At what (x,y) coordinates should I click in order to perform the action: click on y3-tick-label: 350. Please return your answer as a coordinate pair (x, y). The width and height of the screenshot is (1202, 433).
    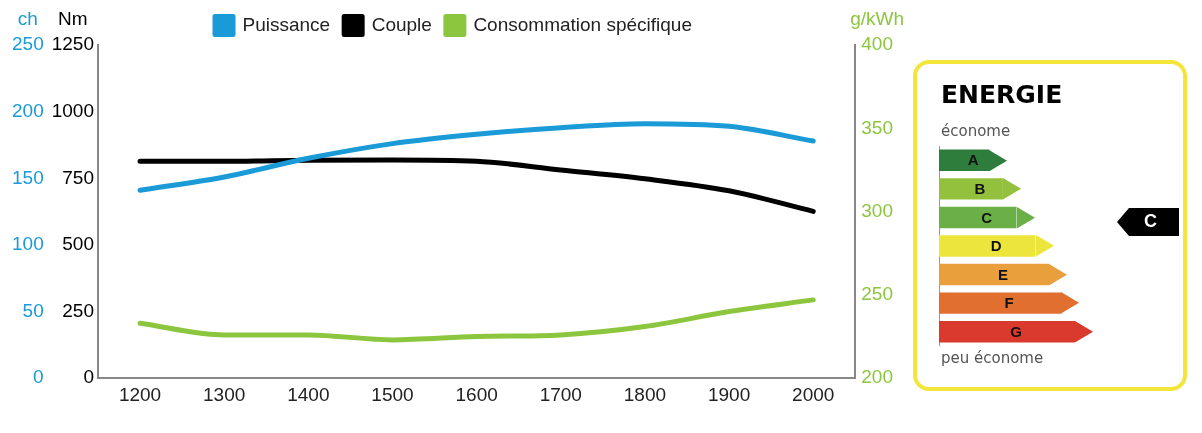
    Looking at the image, I should click on (877, 127).